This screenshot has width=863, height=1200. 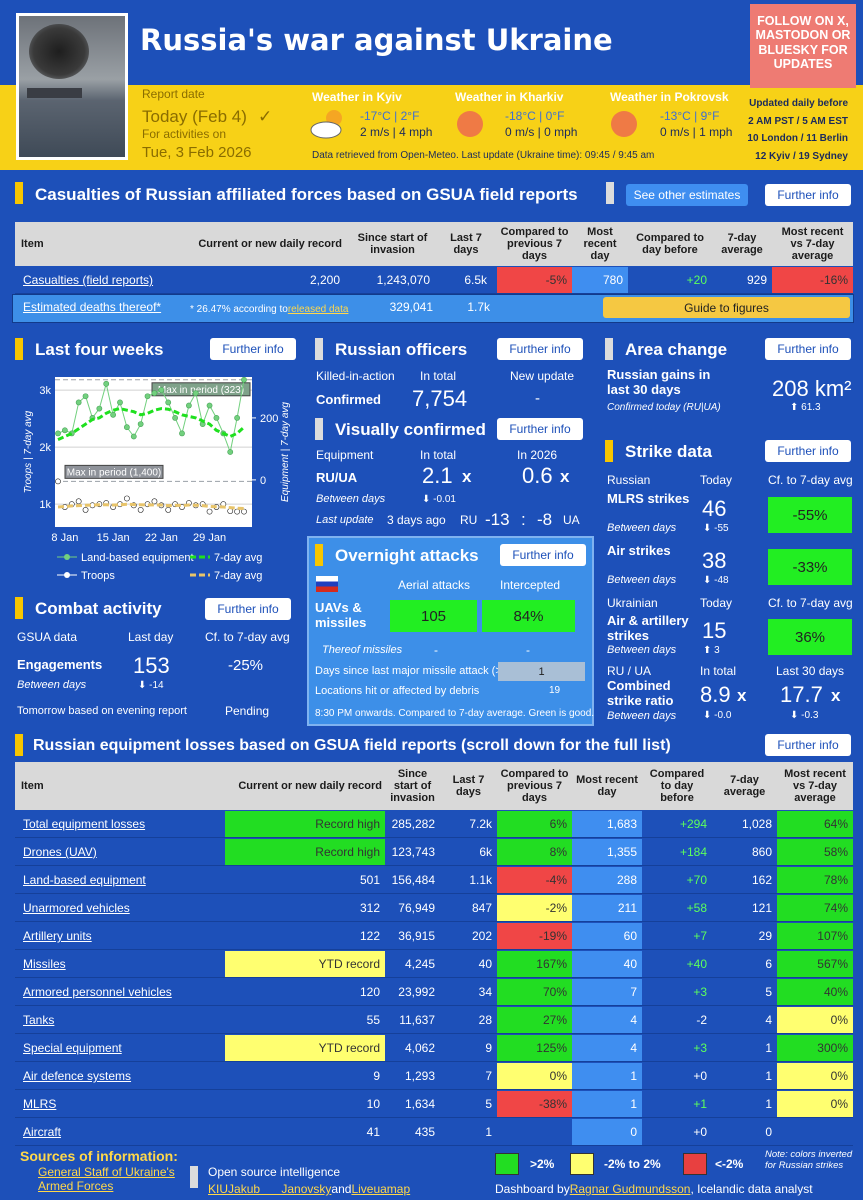 I want to click on value: 208 km², so click(x=812, y=388).